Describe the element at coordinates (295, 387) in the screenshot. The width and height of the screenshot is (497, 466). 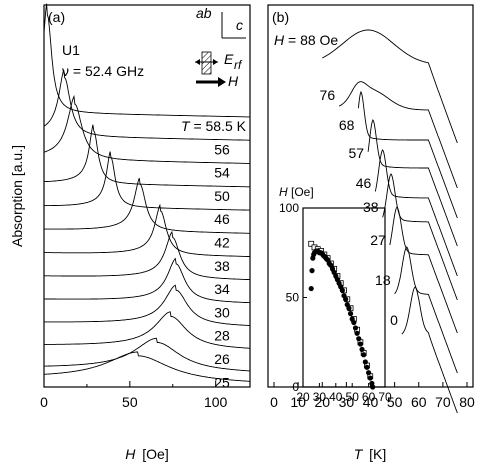
I see `inset-y-tick-label: 0` at that location.